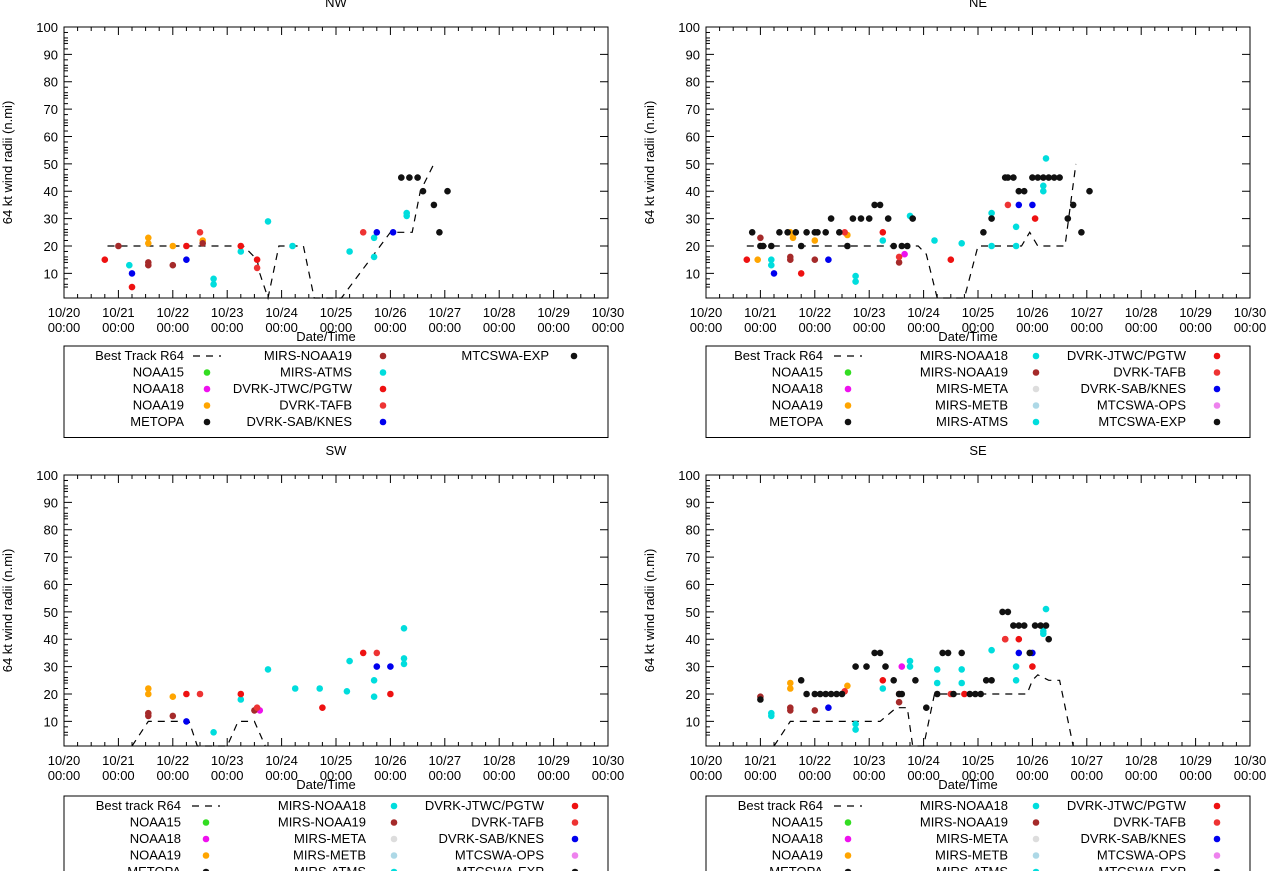 The width and height of the screenshot is (1267, 871). What do you see at coordinates (978, 5) in the screenshot?
I see `panel-title: NE` at bounding box center [978, 5].